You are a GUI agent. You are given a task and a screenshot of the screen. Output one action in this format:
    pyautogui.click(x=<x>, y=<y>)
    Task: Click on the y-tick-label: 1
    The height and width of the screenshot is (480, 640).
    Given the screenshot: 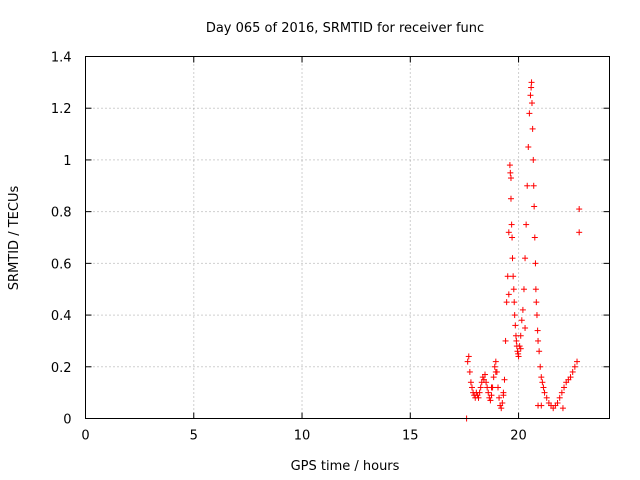 What is the action you would take?
    pyautogui.click(x=67, y=161)
    